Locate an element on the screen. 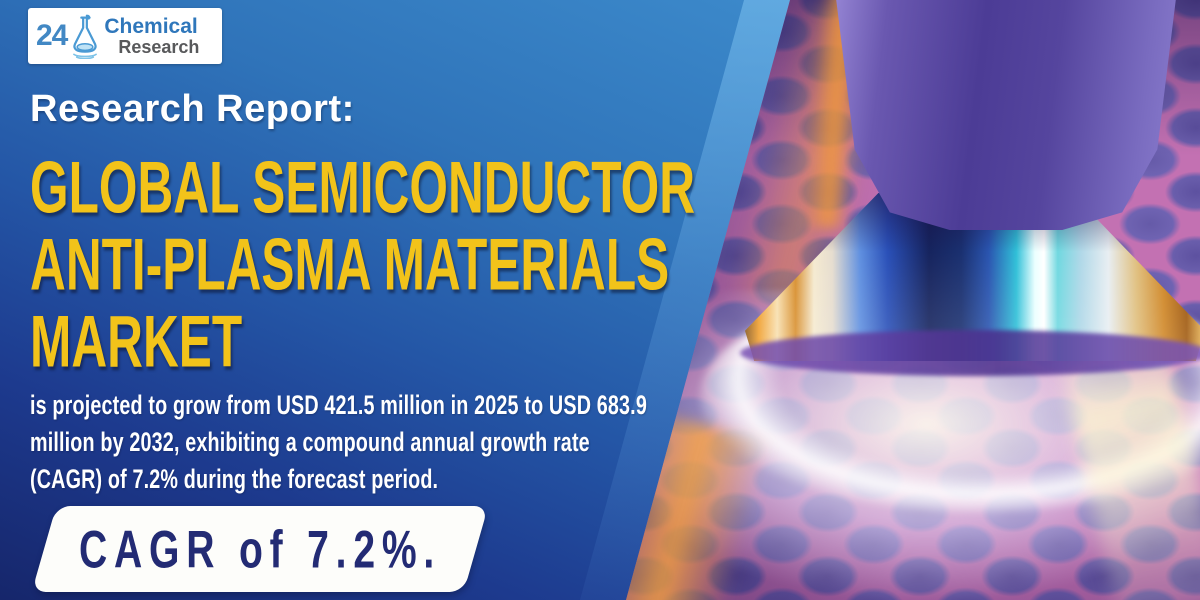 The height and width of the screenshot is (600, 1200). logo-line-research: Research is located at coordinates (159, 46).